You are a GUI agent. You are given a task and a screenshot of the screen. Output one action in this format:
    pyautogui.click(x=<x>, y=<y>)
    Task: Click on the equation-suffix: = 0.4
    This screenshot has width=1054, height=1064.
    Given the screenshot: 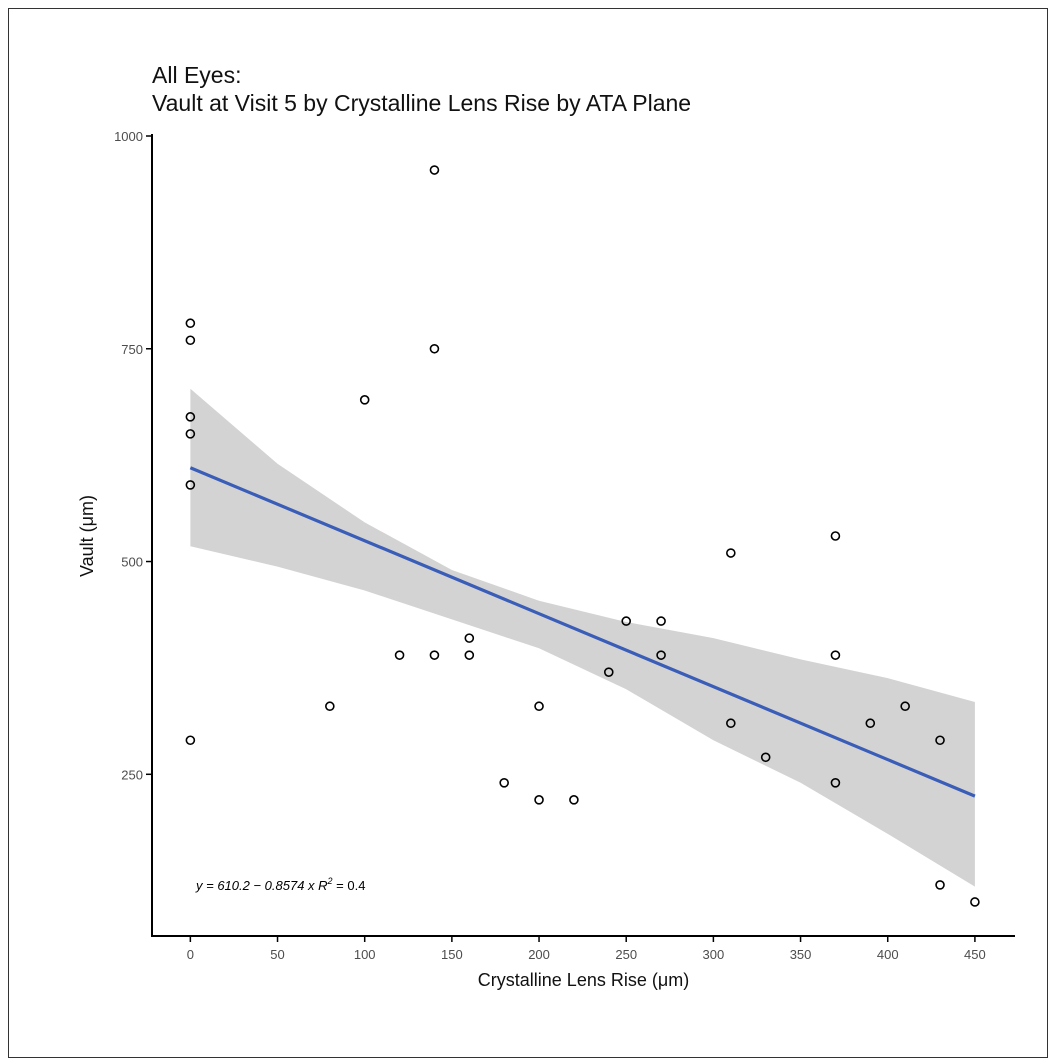 What is the action you would take?
    pyautogui.click(x=349, y=885)
    